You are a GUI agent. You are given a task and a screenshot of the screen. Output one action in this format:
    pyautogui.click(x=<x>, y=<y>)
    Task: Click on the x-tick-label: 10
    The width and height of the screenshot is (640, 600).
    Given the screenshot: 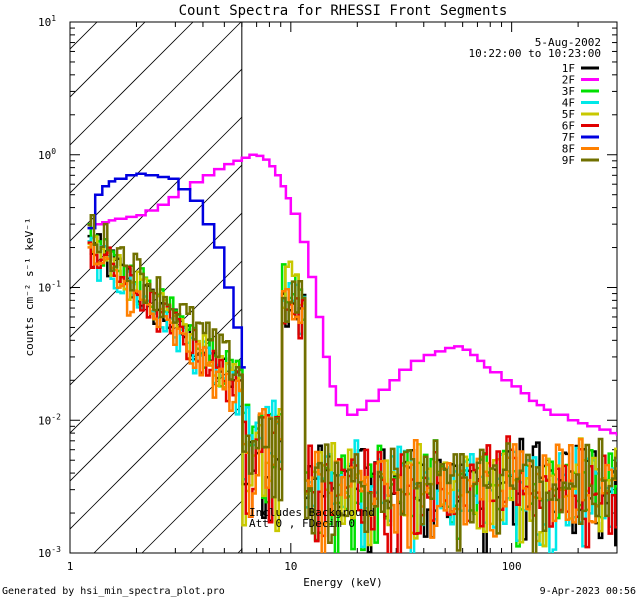 What is the action you would take?
    pyautogui.click(x=290, y=566)
    